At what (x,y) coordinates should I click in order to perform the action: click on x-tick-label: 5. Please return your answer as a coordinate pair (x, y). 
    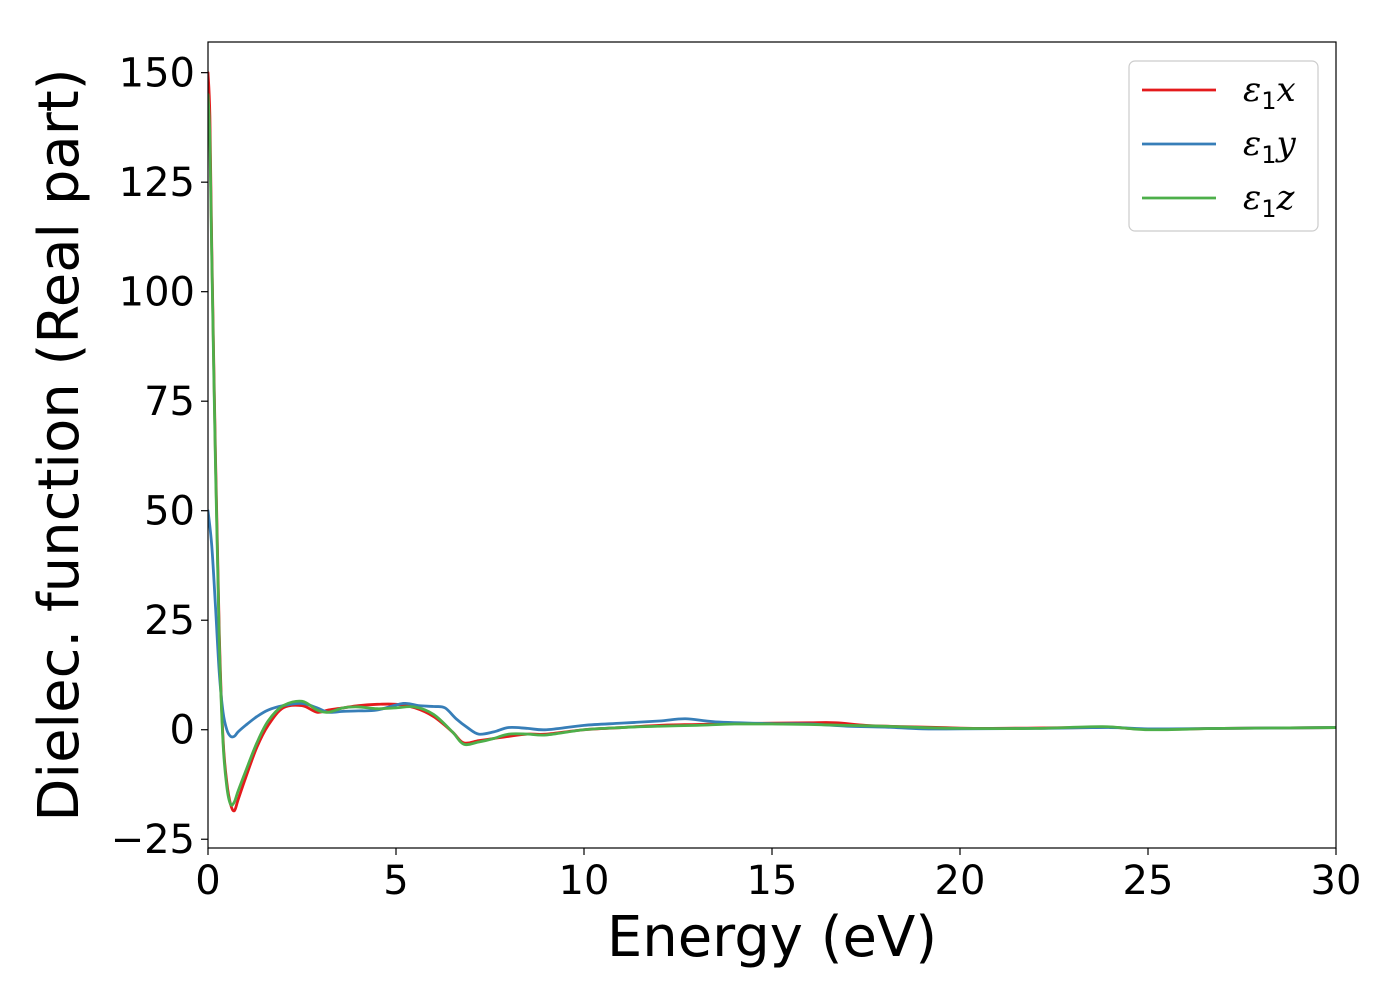
    Looking at the image, I should click on (395, 881).